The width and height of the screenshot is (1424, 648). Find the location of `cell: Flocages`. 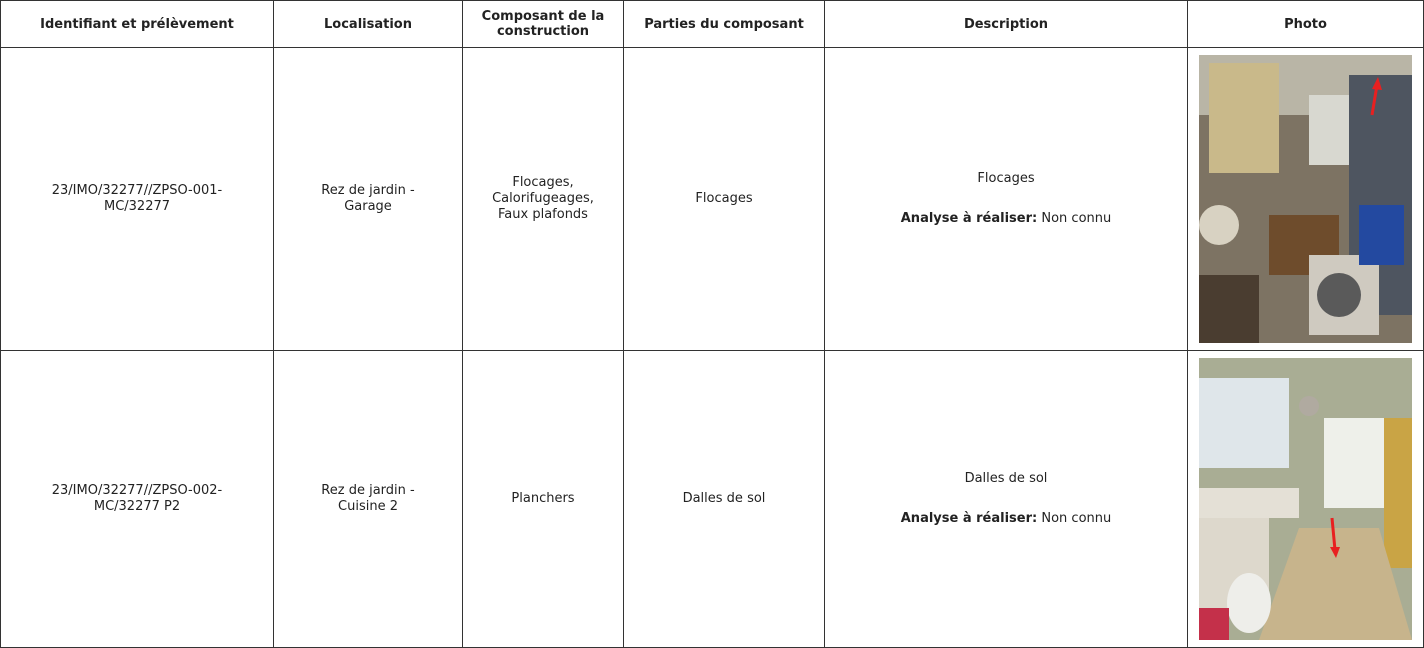

cell: Flocages is located at coordinates (724, 199).